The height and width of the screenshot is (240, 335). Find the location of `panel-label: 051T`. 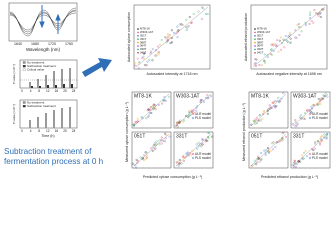

panel-label: 051T is located at coordinates (256, 136).